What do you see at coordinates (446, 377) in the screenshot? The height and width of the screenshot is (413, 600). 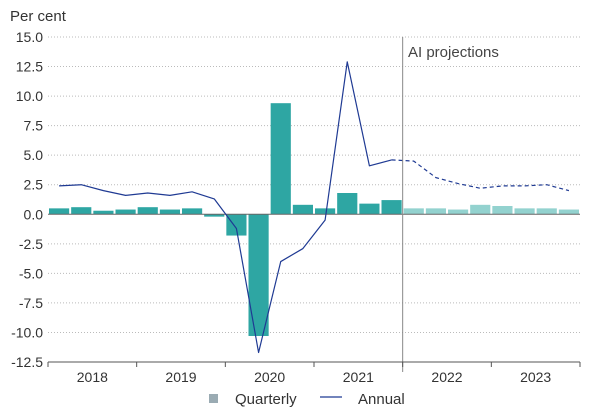 I see `x-tick-label: 2022` at bounding box center [446, 377].